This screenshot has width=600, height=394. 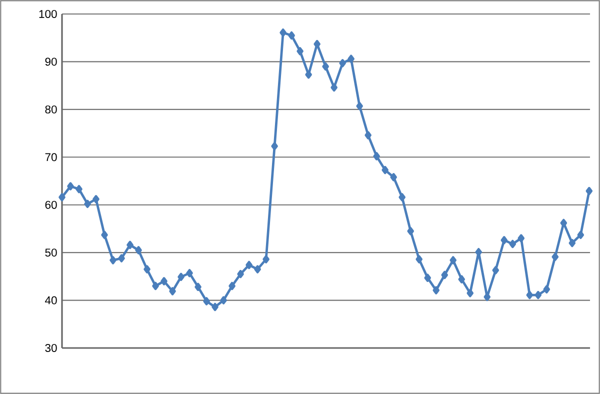 I want to click on y-tick-label: 80, so click(x=51, y=109).